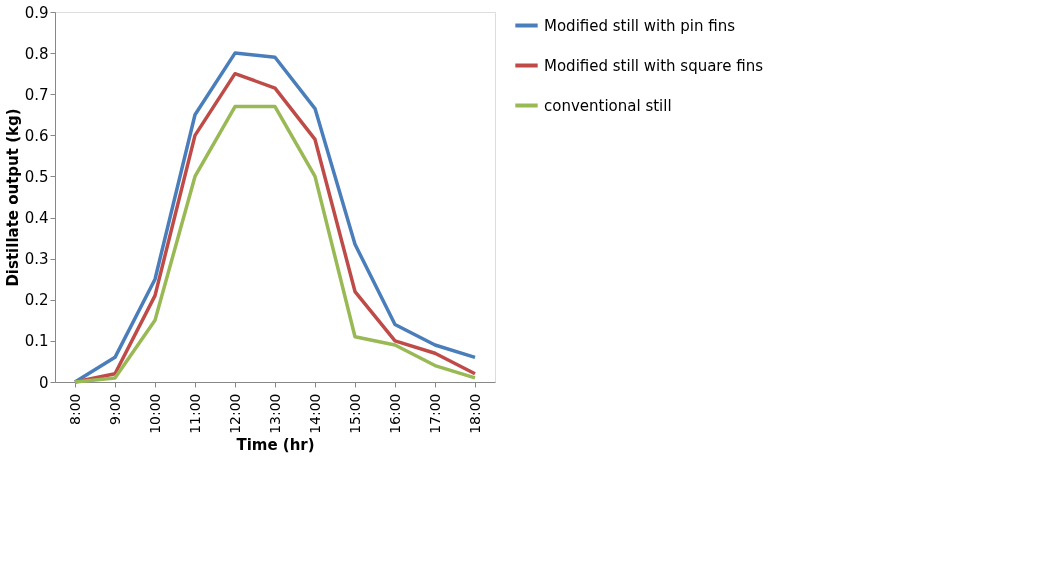  What do you see at coordinates (36, 259) in the screenshot?
I see `y-tick-label: 0.3` at bounding box center [36, 259].